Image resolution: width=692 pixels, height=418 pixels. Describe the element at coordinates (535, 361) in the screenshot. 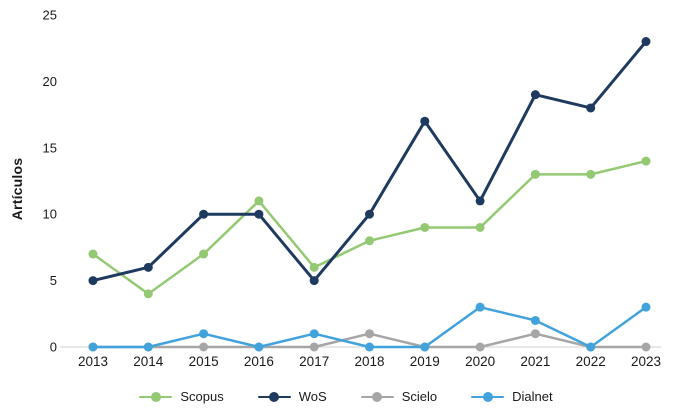

I see `x-tick-label: 2021` at that location.